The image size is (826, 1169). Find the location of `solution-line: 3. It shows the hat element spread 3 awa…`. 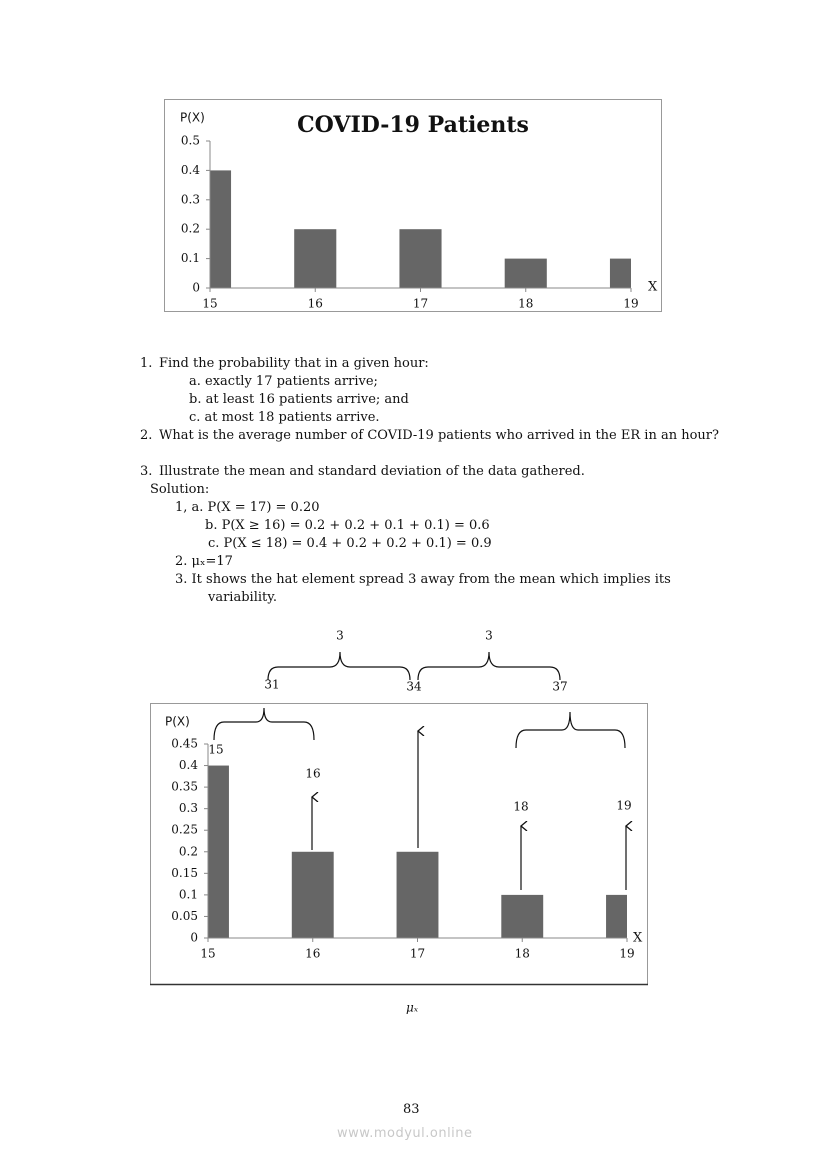

solution-line: 3. It shows the hat element spread 3 awa… is located at coordinates (423, 588).